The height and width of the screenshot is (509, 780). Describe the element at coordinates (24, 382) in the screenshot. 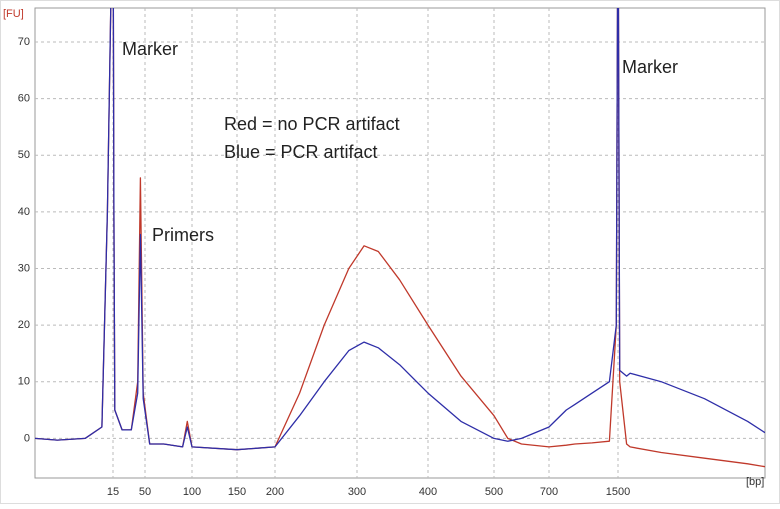

I see `y-tick-label: 10` at that location.